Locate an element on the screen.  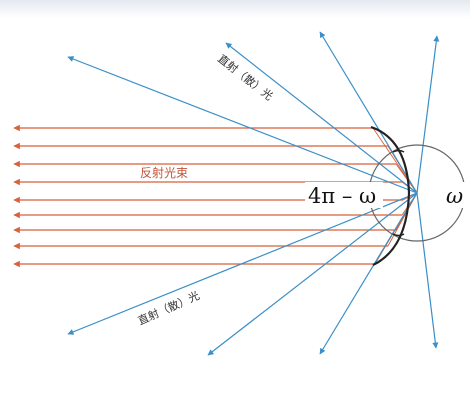
top-fade-band is located at coordinates (235, 9).